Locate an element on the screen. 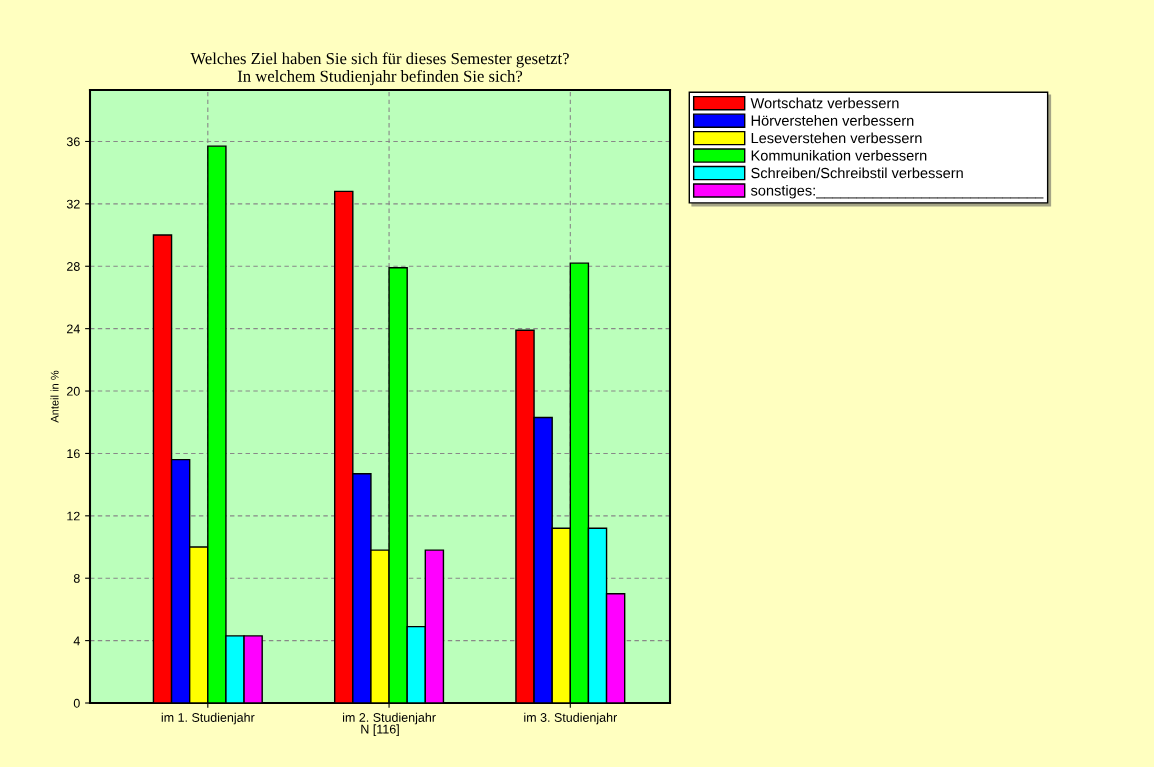  y-tick-label: 20 is located at coordinates (73, 391).